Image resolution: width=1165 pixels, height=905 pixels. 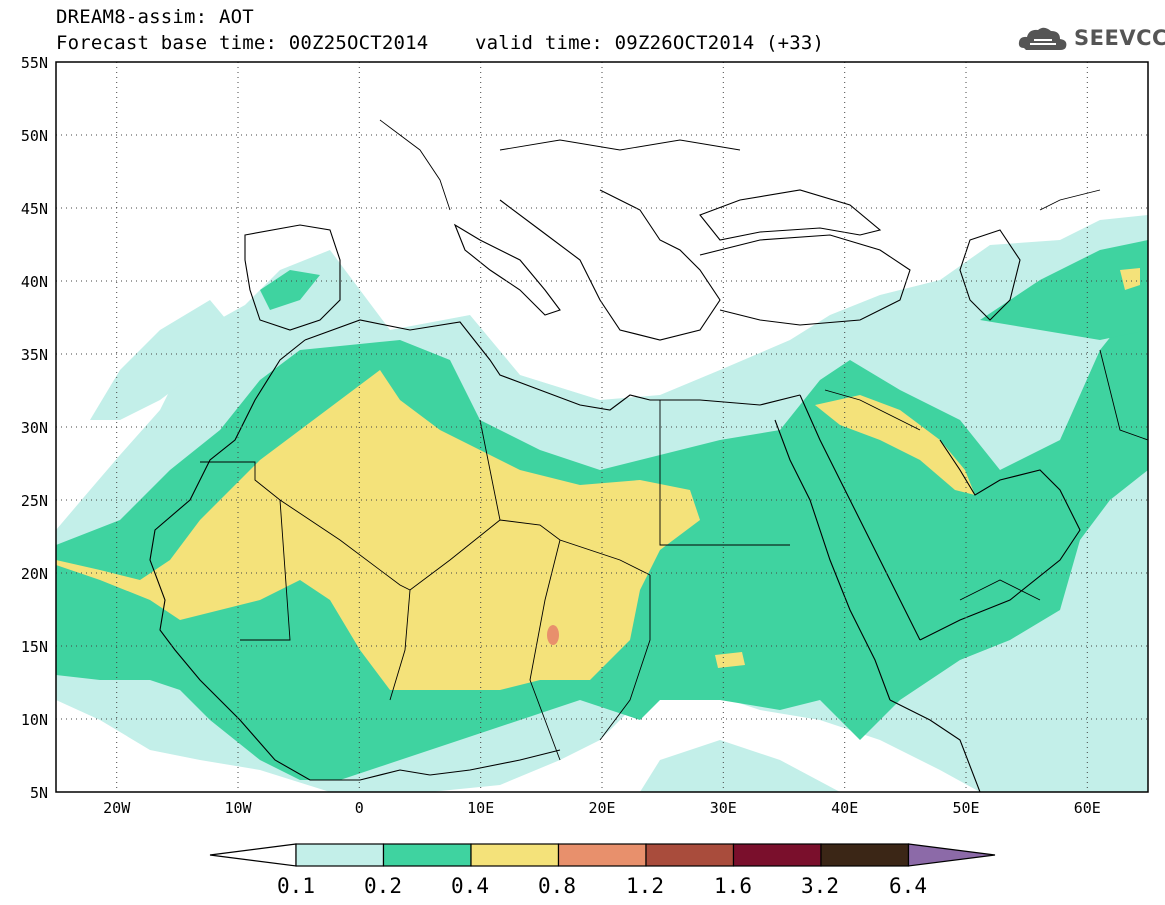 What do you see at coordinates (844, 808) in the screenshot?
I see `lon-label-40e: 40E` at bounding box center [844, 808].